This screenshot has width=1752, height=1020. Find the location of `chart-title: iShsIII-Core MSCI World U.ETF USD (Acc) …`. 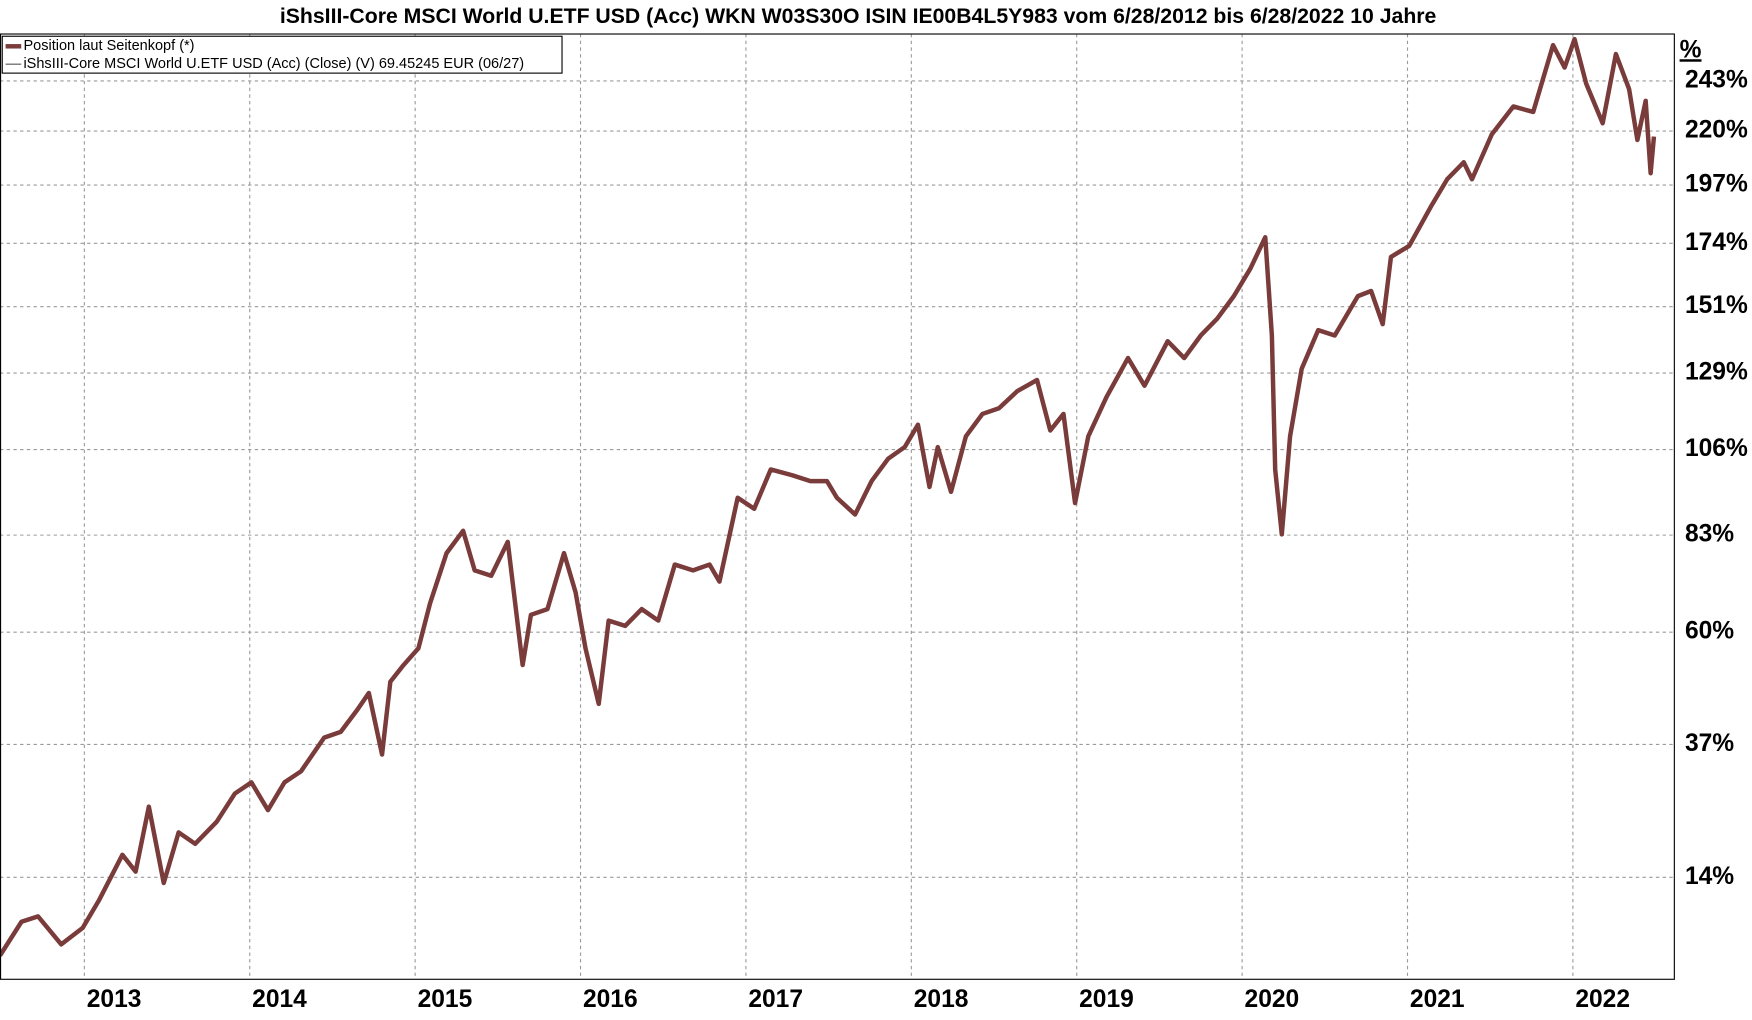

chart-title: iShsIII-Core MSCI World U.ETF USD (Acc) … is located at coordinates (858, 16).